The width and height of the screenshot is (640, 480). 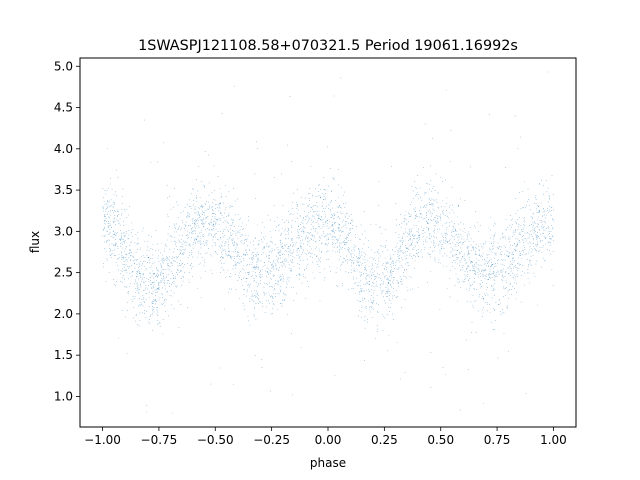 I want to click on x-tick-label: −0.75, so click(x=159, y=440).